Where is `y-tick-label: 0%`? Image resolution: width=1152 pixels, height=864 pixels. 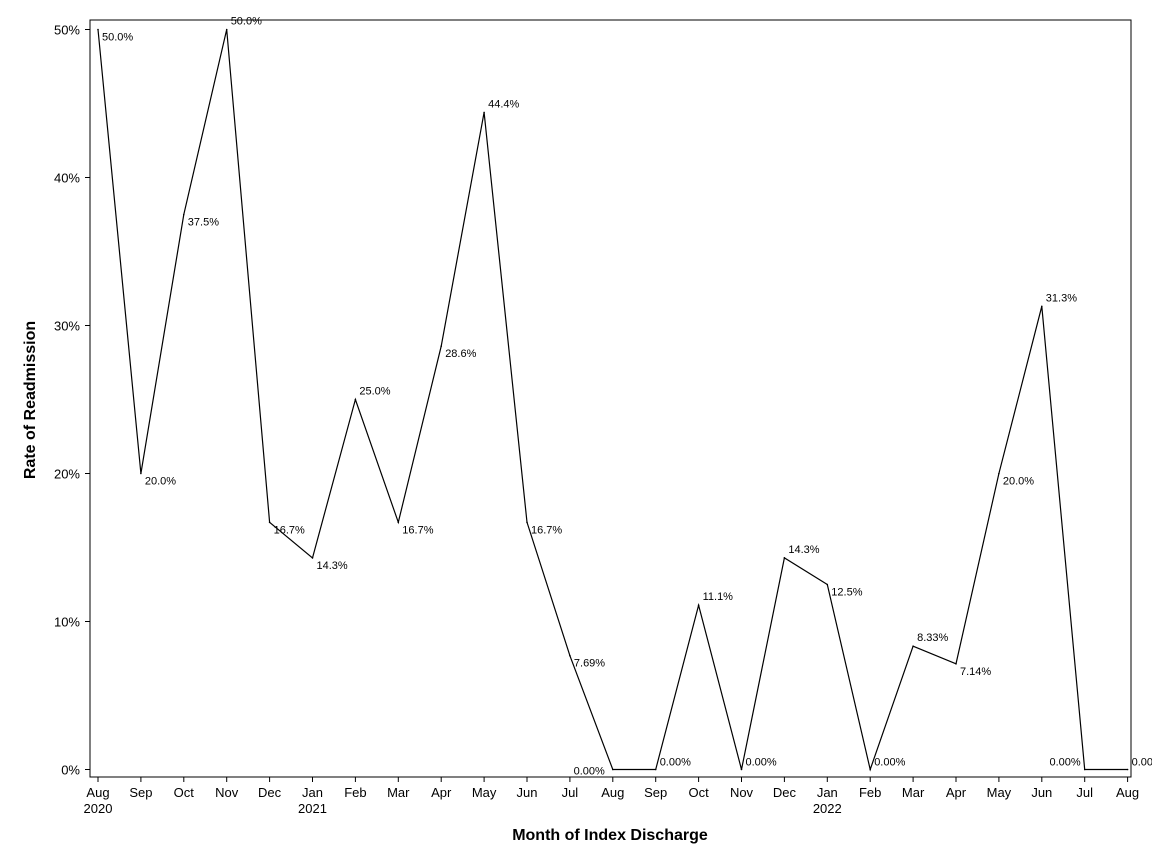 y-tick-label: 0% is located at coordinates (70, 770).